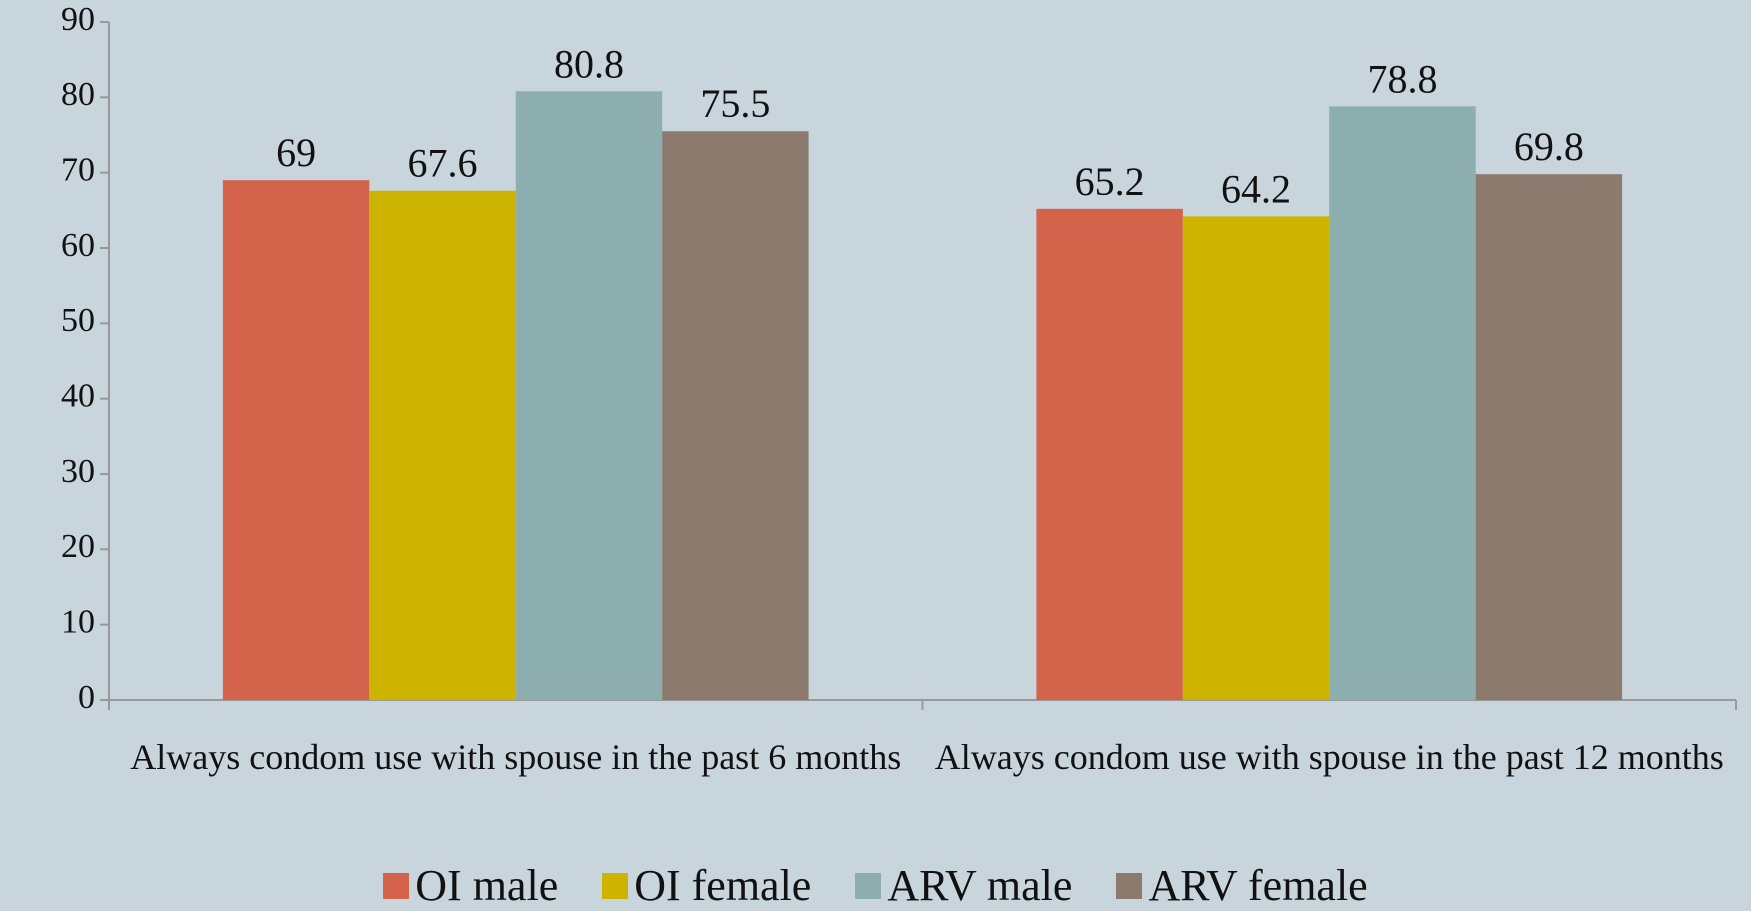 The width and height of the screenshot is (1751, 911). Describe the element at coordinates (78, 19) in the screenshot. I see `y-tick-label: 90` at that location.